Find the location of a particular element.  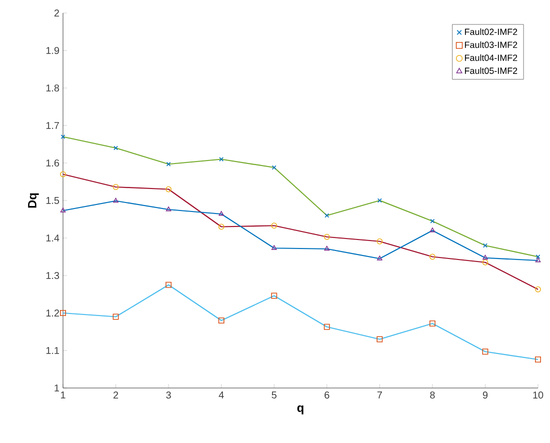

x-tick-label: 5 is located at coordinates (274, 395).